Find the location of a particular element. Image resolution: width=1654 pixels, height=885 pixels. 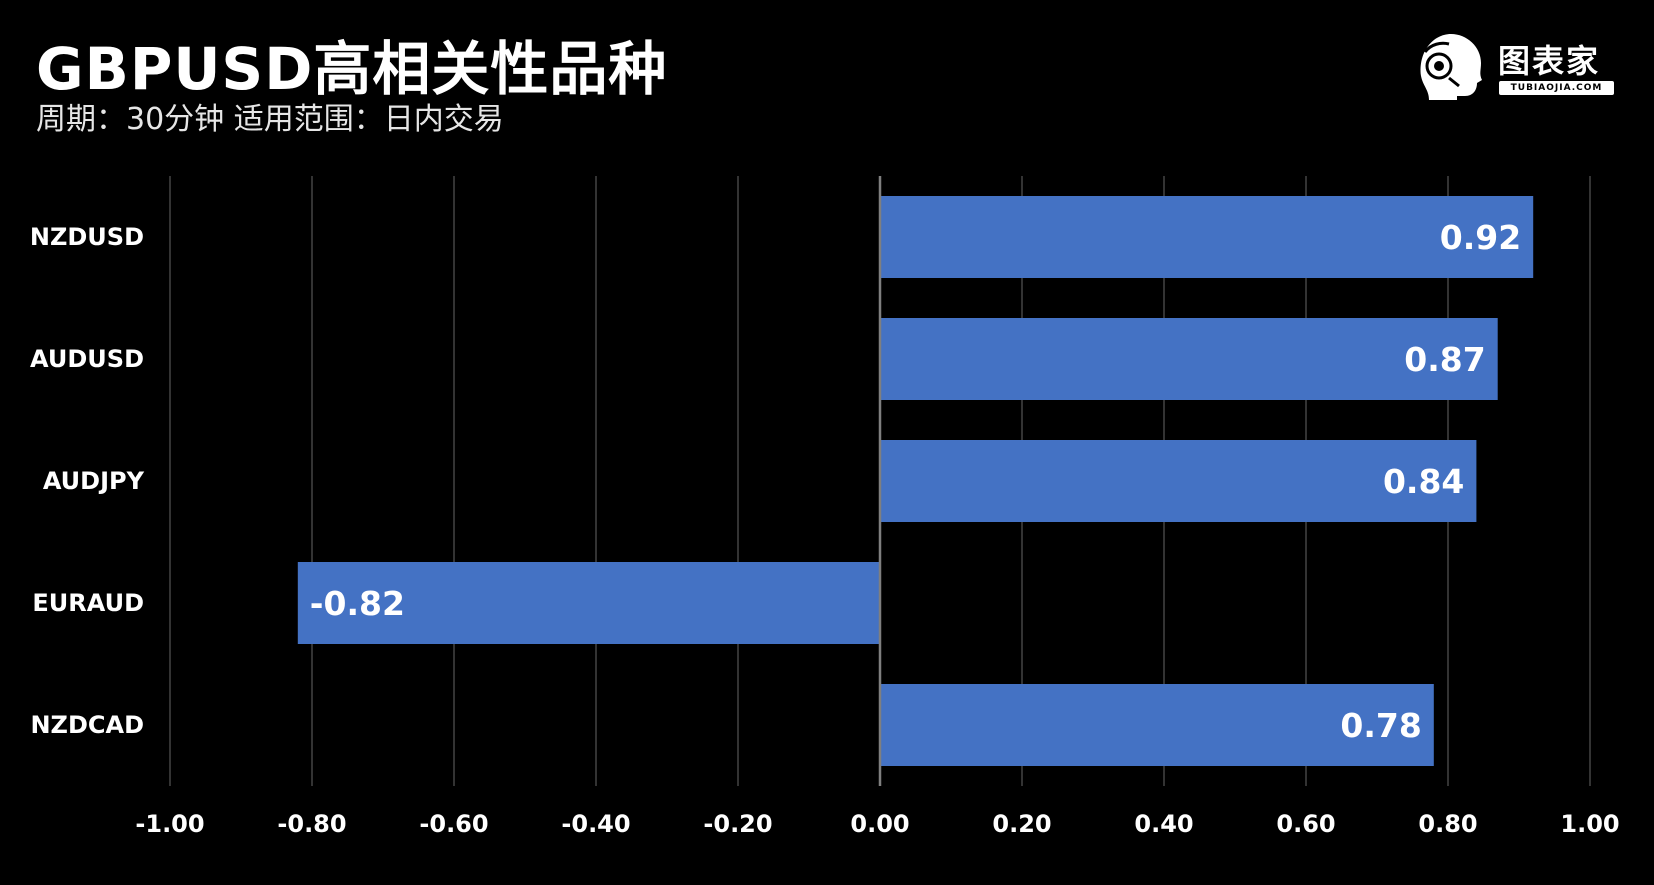

x-tick-label: -0.60 is located at coordinates (453, 824).